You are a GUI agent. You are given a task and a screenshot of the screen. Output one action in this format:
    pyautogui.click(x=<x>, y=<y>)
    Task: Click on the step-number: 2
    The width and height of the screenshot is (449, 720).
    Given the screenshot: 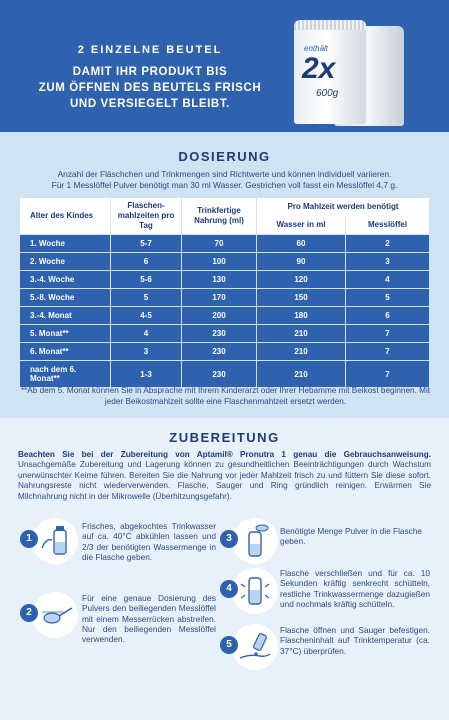 What is the action you would take?
    pyautogui.click(x=29, y=613)
    